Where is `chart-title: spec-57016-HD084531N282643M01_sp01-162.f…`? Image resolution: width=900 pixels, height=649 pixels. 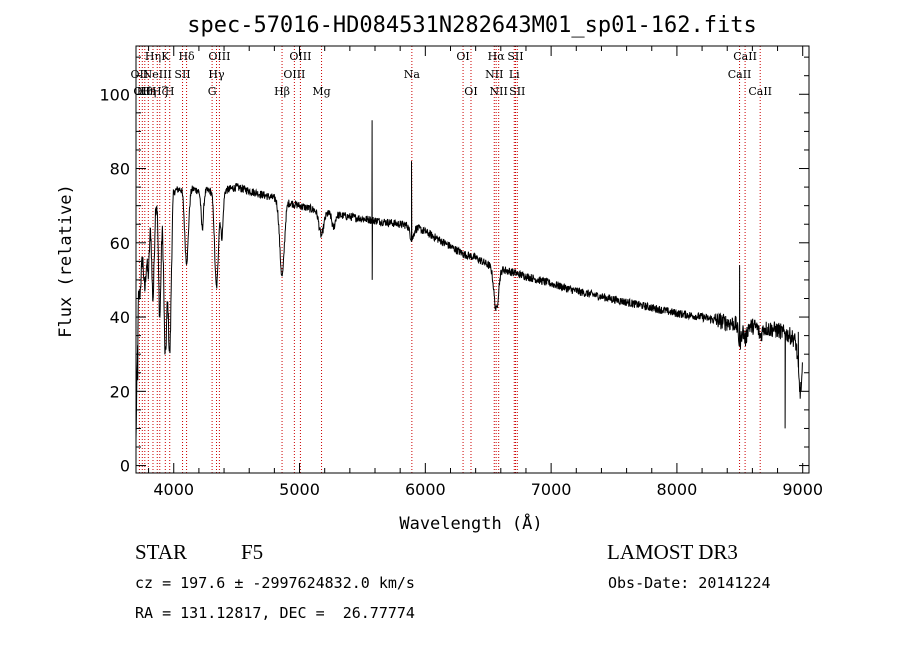 chart-title: spec-57016-HD084531N282643M01_sp01-162.f… is located at coordinates (472, 25).